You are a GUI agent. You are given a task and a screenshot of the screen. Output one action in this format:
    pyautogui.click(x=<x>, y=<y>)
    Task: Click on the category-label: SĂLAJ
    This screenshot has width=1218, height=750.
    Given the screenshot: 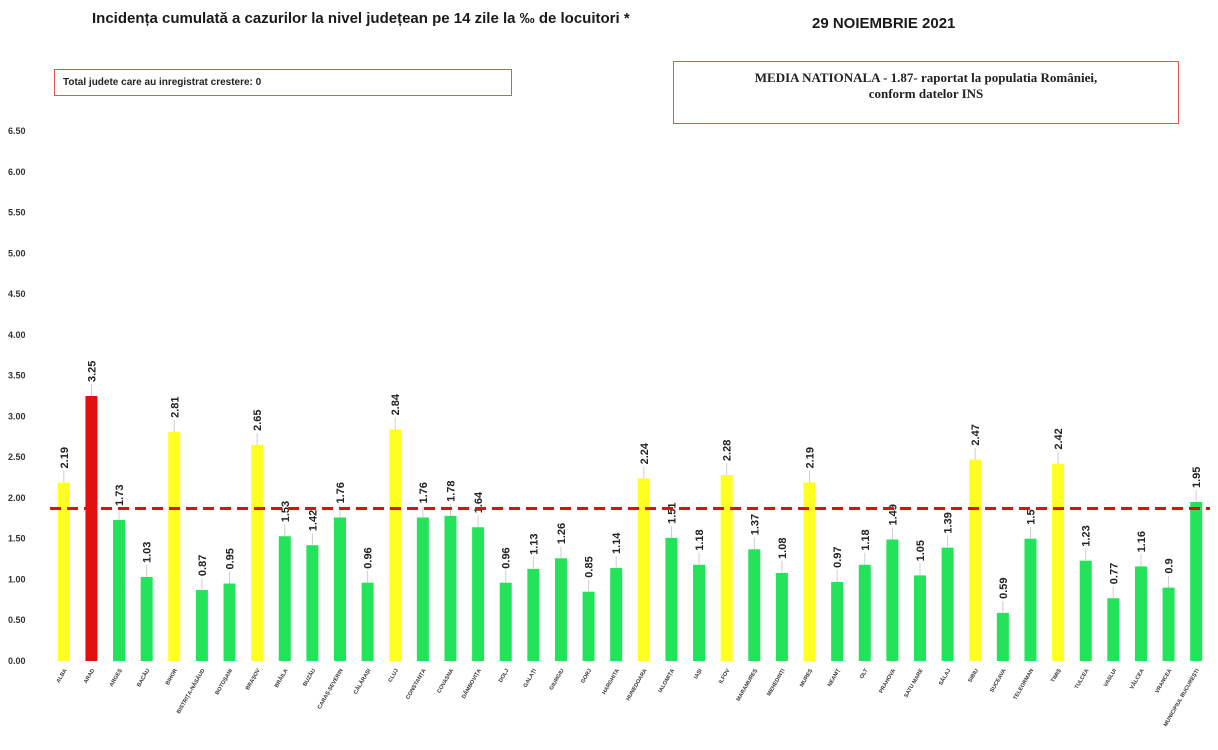 What is the action you would take?
    pyautogui.click(x=944, y=677)
    